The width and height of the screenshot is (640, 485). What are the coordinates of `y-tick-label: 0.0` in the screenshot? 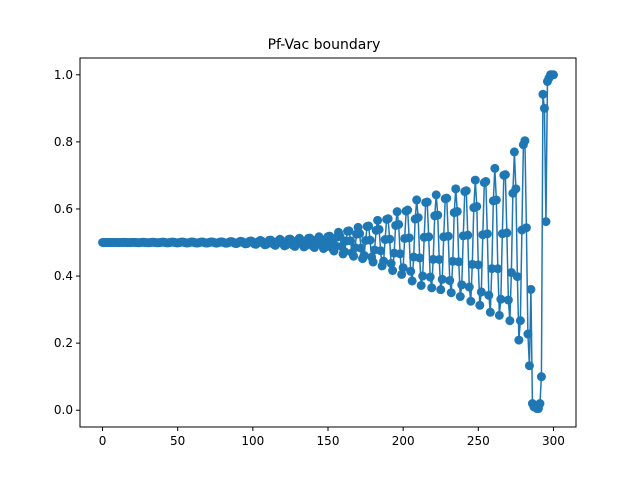 It's located at (63, 410).